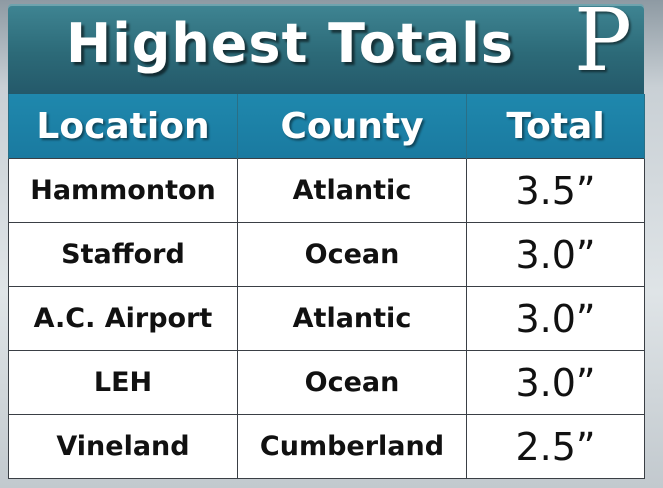 The width and height of the screenshot is (663, 488). What do you see at coordinates (290, 43) in the screenshot?
I see `page-title: Highest Totals` at bounding box center [290, 43].